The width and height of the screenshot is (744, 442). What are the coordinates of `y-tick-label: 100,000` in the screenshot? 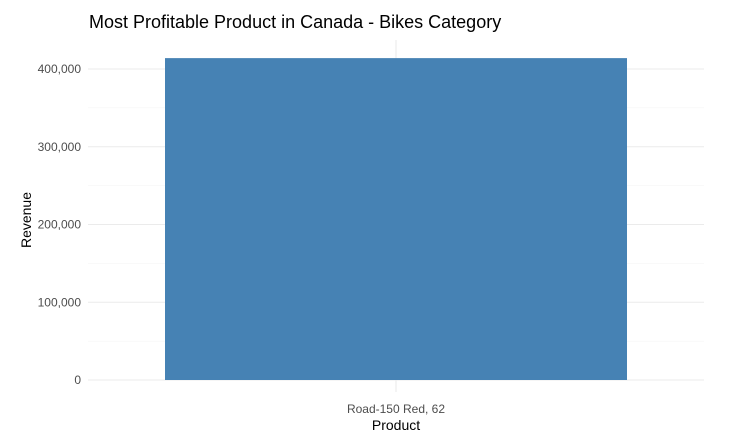 It's located at (60, 302).